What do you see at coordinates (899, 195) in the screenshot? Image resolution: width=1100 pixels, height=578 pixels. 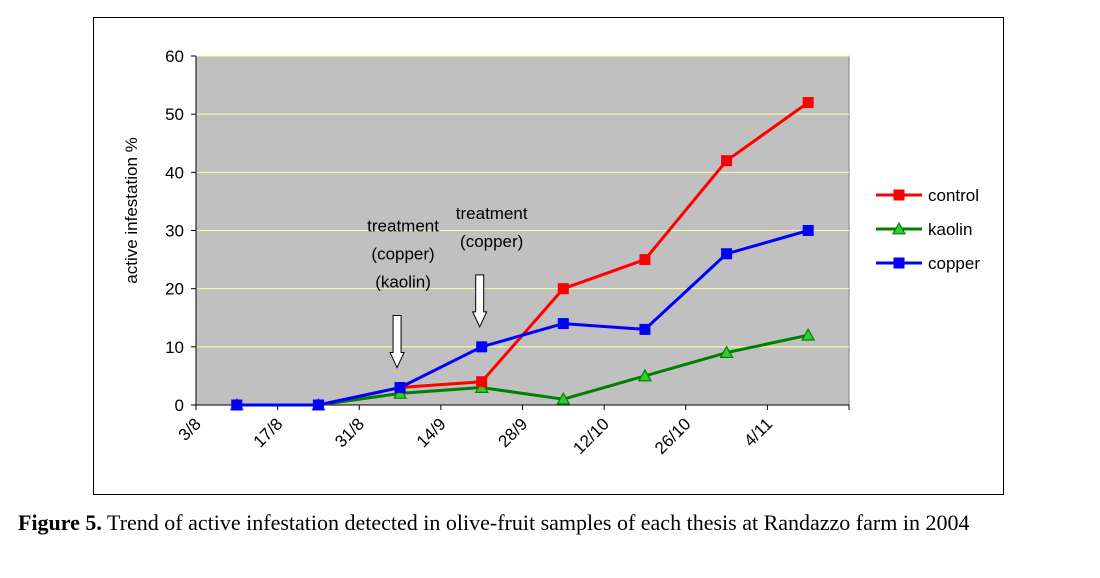 I see `legend-marker-control` at bounding box center [899, 195].